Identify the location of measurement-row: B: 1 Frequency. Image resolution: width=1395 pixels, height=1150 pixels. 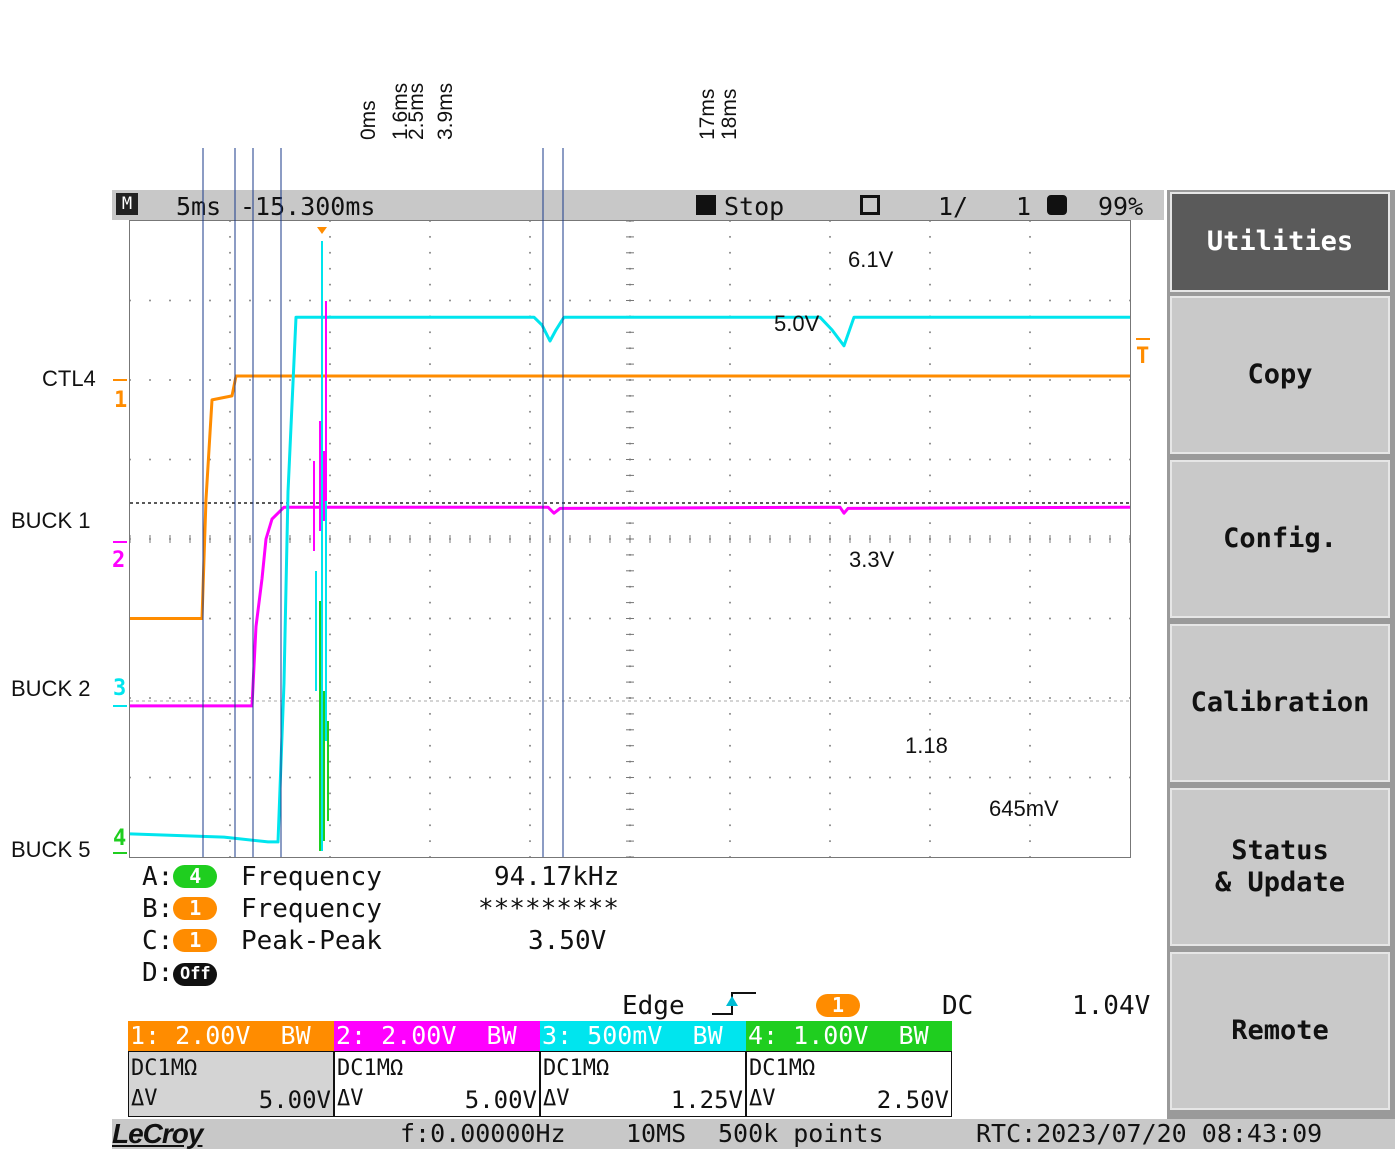
(262, 909).